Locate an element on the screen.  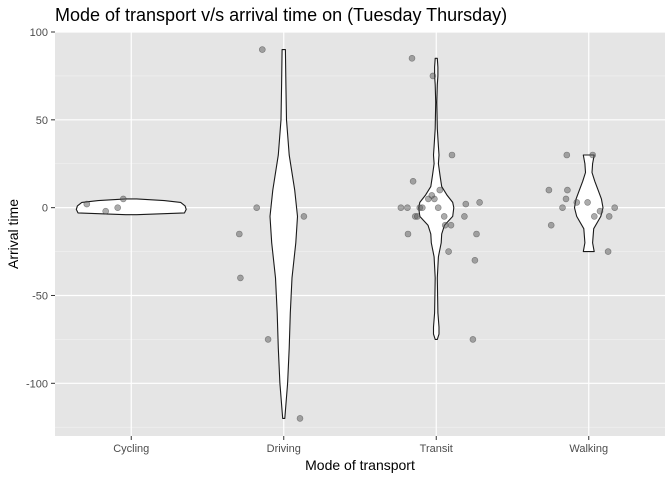
y-tick-label: 50 is located at coordinates (42, 121).